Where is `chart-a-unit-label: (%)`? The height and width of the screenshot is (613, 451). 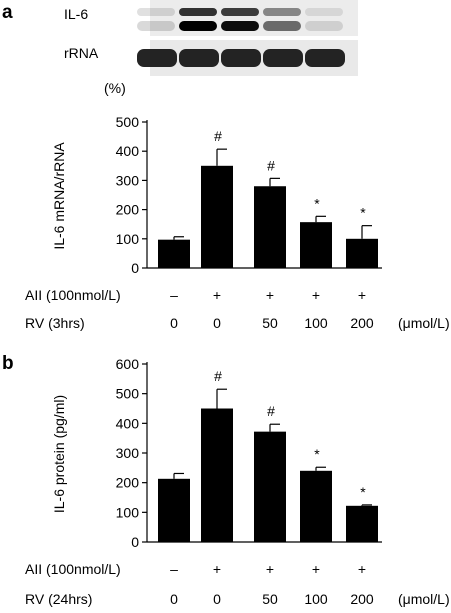 chart-a-unit-label: (%) is located at coordinates (115, 88).